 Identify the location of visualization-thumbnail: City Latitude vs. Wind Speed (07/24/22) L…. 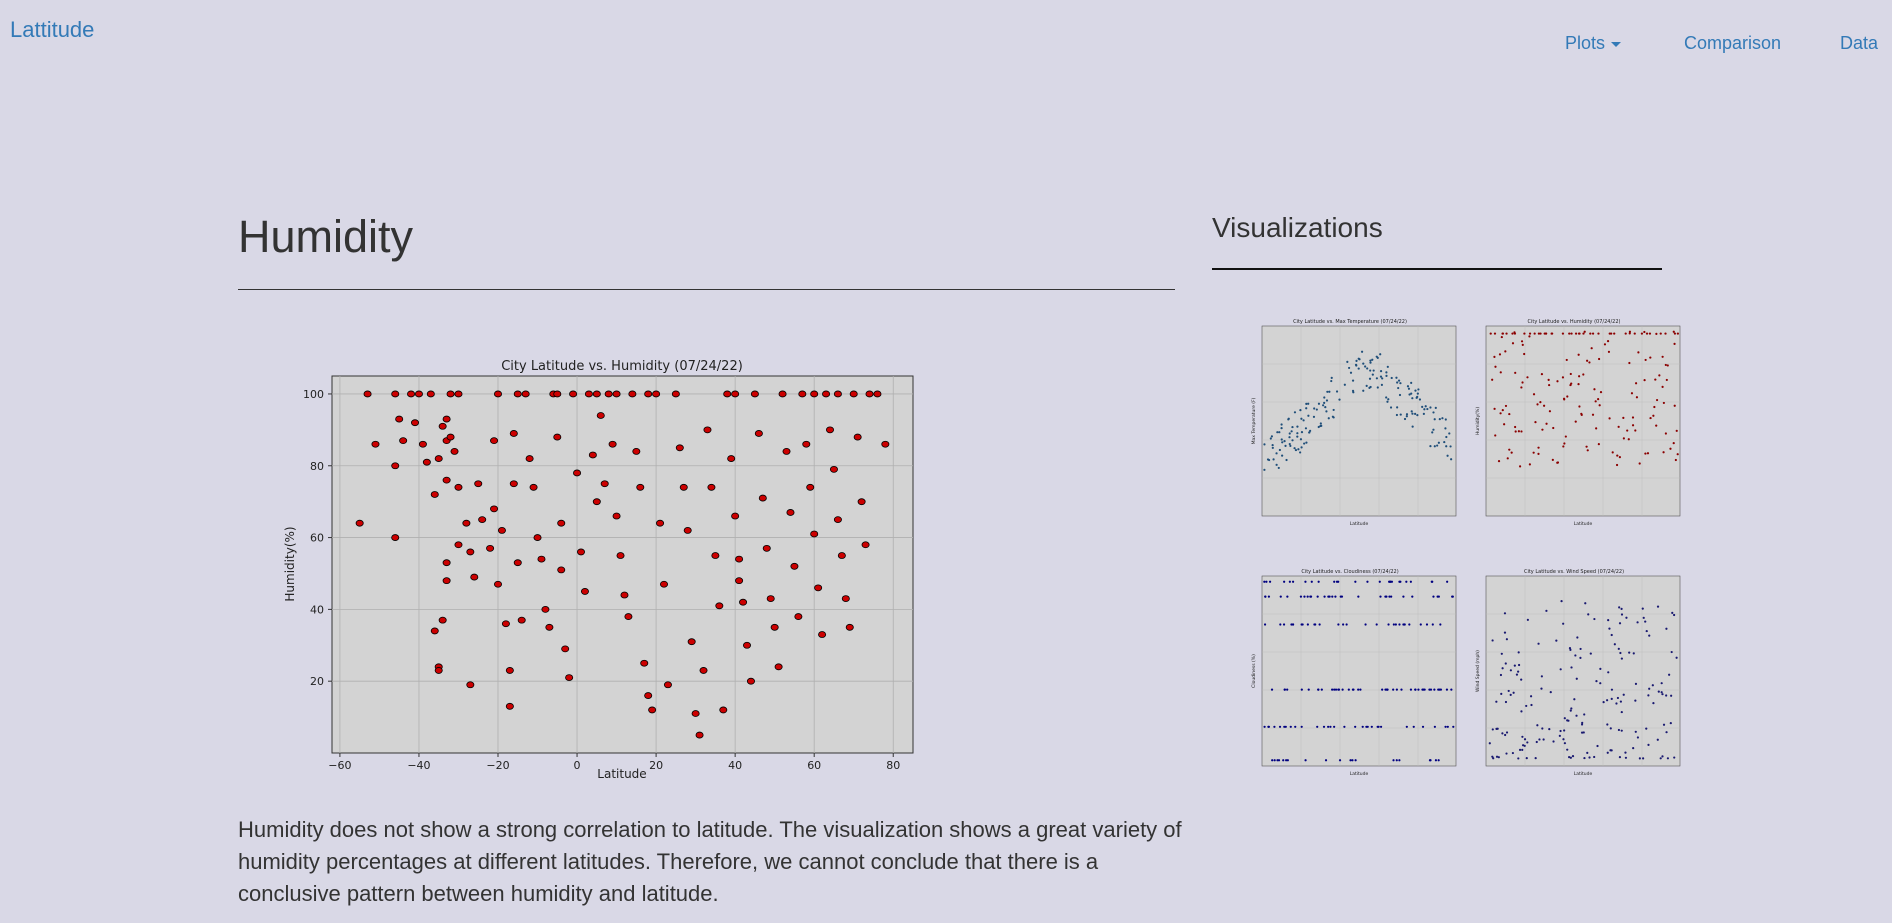
(1578, 673).